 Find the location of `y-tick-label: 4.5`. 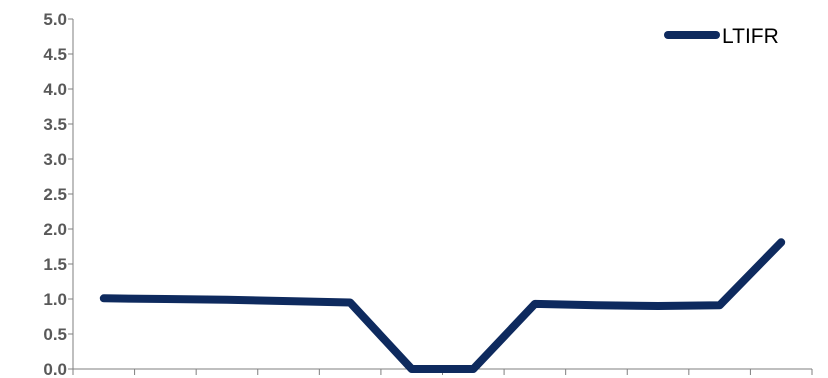

y-tick-label: 4.5 is located at coordinates (55, 54).